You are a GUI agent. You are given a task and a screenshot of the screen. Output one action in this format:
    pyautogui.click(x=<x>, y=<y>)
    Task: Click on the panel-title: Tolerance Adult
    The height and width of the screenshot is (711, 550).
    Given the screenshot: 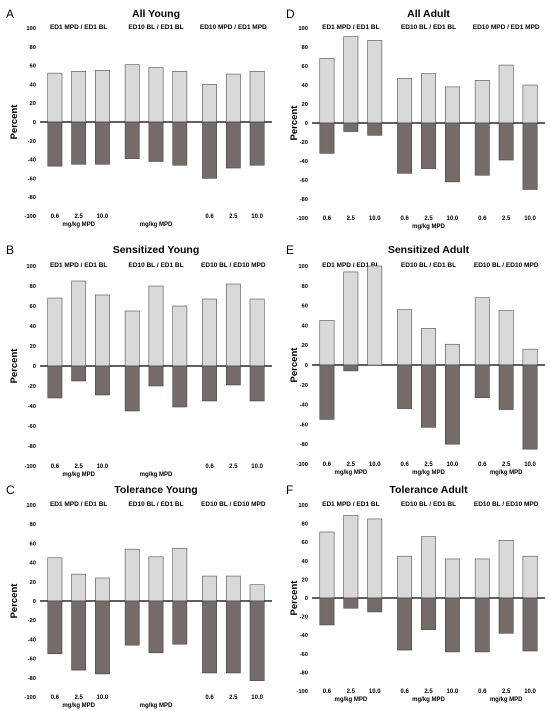 What is the action you would take?
    pyautogui.click(x=428, y=490)
    